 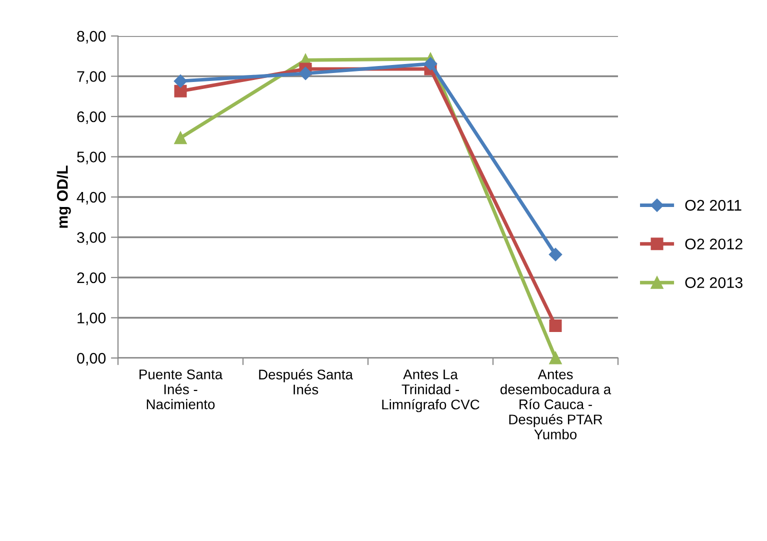 I want to click on x-tick-label: Después Santa Inés, so click(x=306, y=381).